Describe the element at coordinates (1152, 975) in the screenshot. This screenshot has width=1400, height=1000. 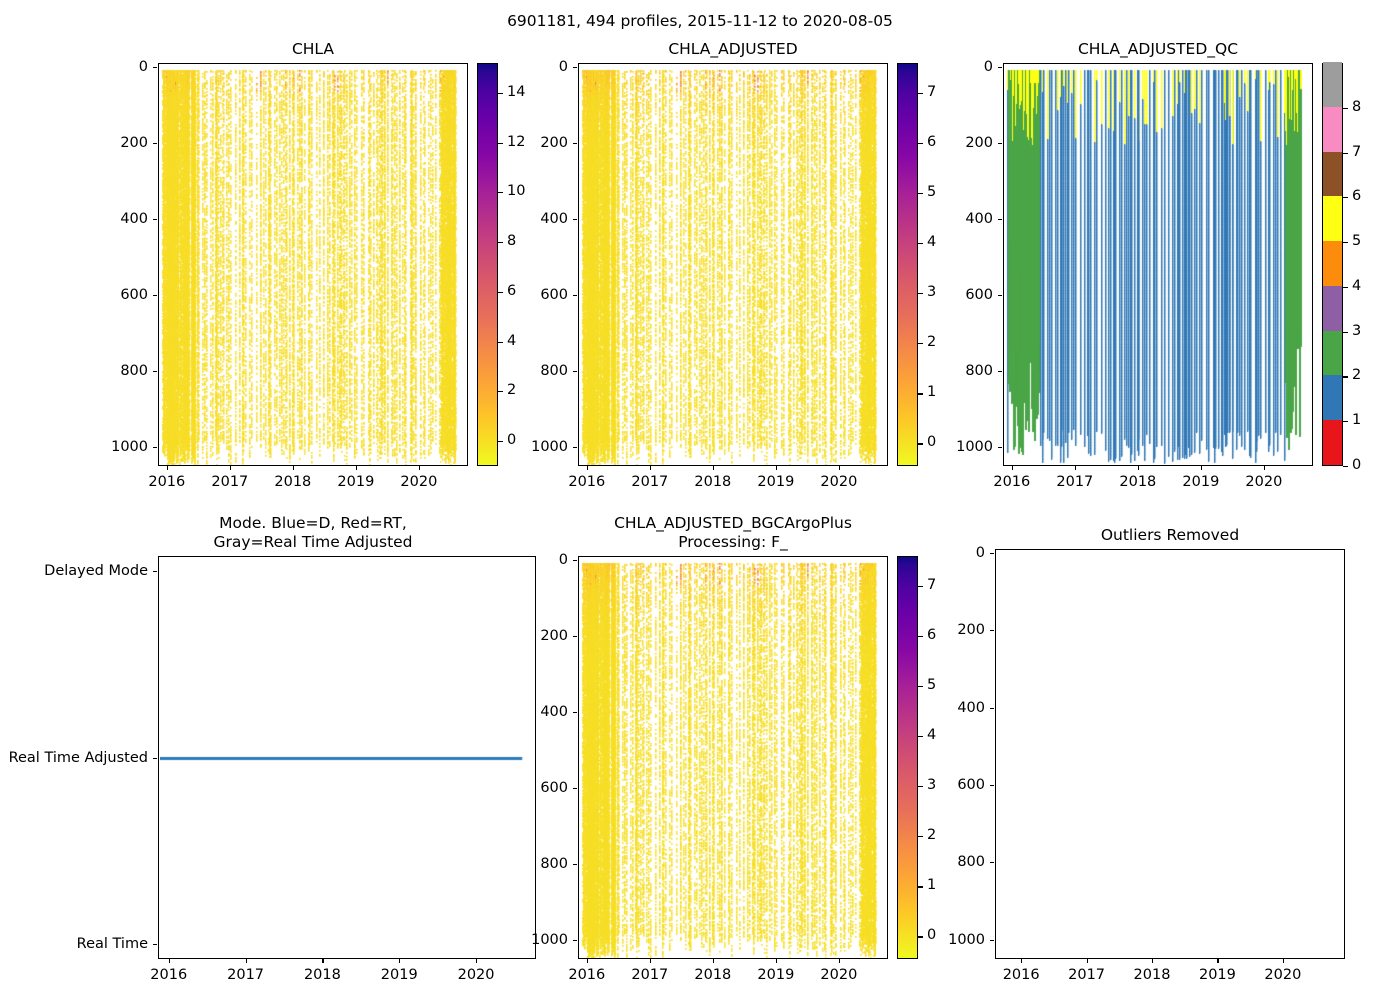
I see `out-xtick-label-2018: 2018` at that location.